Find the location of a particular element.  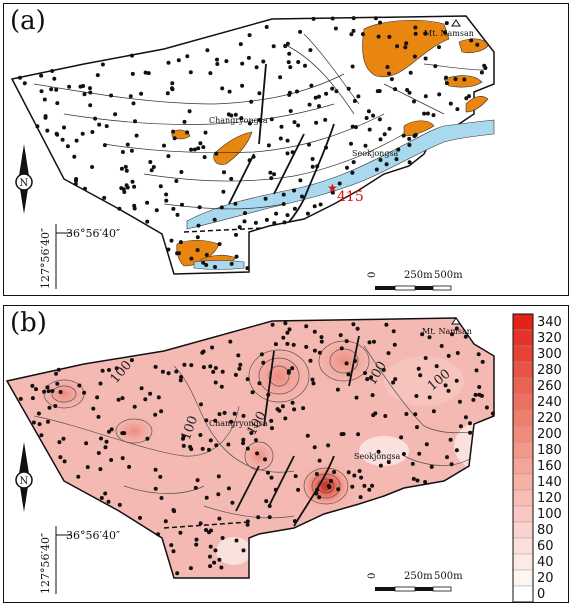

legend-tick-label: 300 is located at coordinates (549, 354).